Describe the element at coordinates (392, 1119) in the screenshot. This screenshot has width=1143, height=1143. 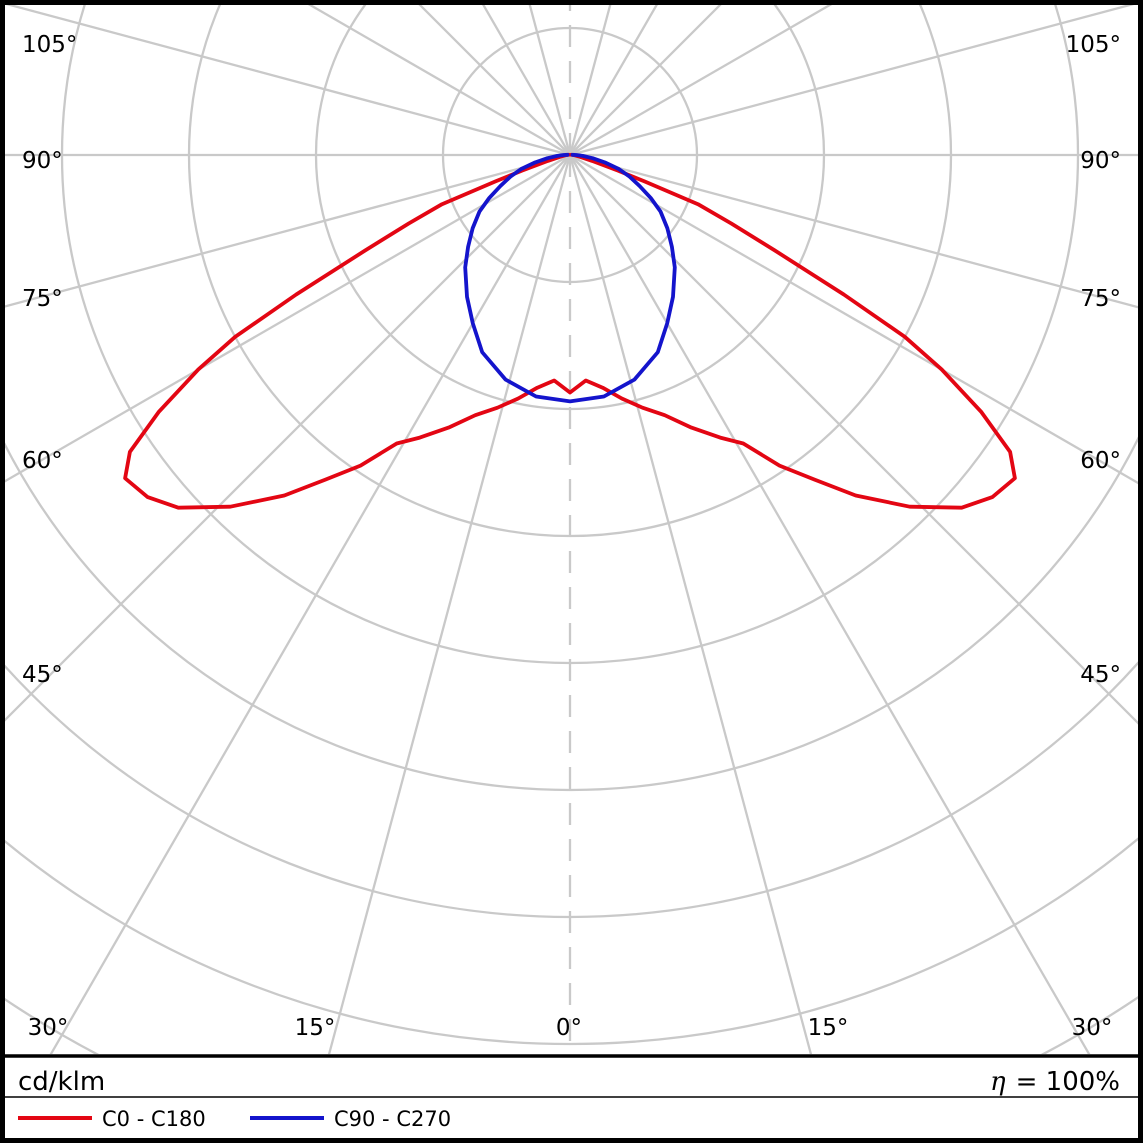
I see `legend-label-c90: C90 - C270` at that location.